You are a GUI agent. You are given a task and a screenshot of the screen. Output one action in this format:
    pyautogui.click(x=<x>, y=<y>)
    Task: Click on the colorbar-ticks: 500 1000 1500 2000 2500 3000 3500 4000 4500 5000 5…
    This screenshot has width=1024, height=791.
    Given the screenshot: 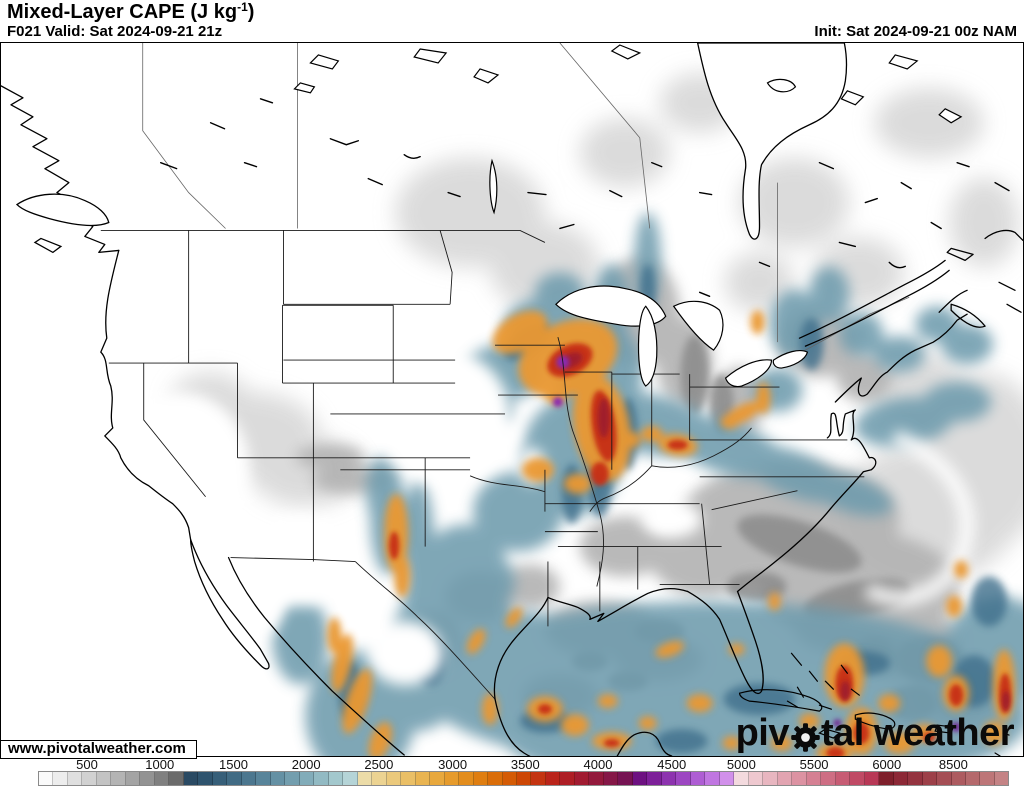 What is the action you would take?
    pyautogui.click(x=512, y=764)
    